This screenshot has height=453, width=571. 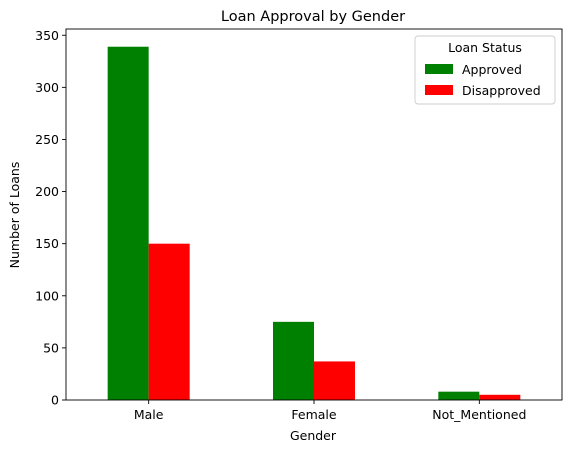 What do you see at coordinates (47, 87) in the screenshot?
I see `y-tick-label: 300` at bounding box center [47, 87].